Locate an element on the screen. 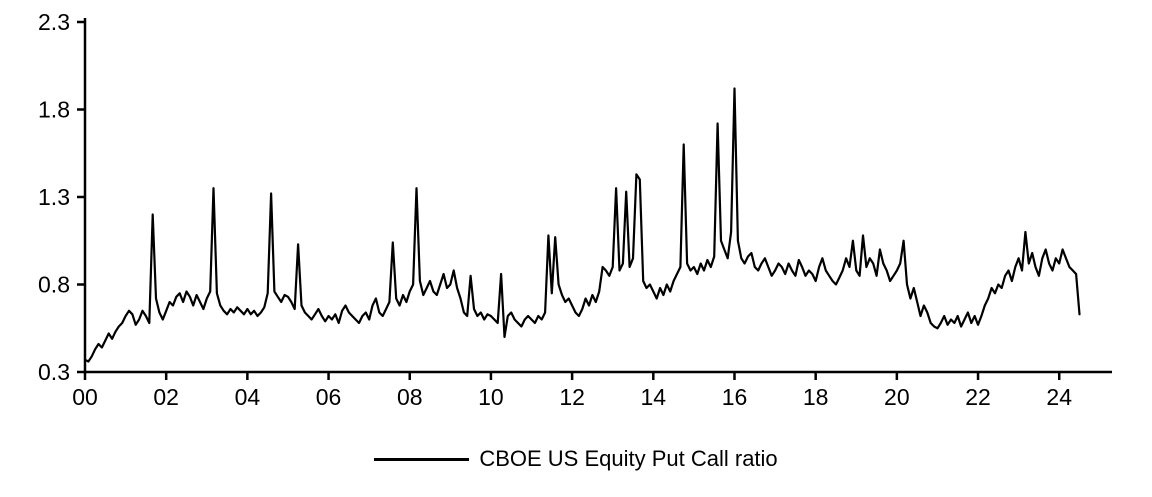 The height and width of the screenshot is (497, 1152). x-tick-label: 08 is located at coordinates (410, 397).